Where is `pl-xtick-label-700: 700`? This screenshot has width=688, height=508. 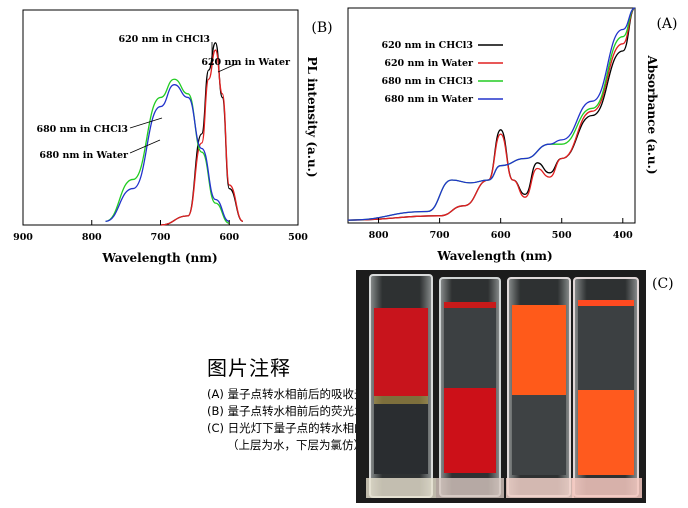 pl-xtick-label-700: 700 is located at coordinates (161, 237).